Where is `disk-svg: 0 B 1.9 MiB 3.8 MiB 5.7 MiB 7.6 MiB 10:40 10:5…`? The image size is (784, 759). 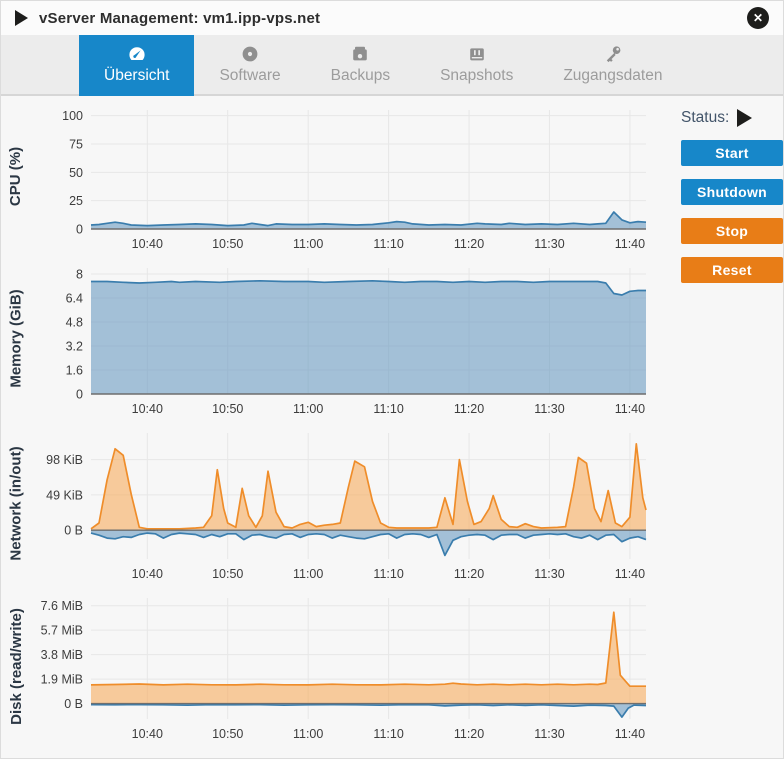
disk-svg: 0 B 1.9 MiB 3.8 MiB 5.7 MiB 7.6 MiB 10:40 10:5… is located at coordinates (344, 669).